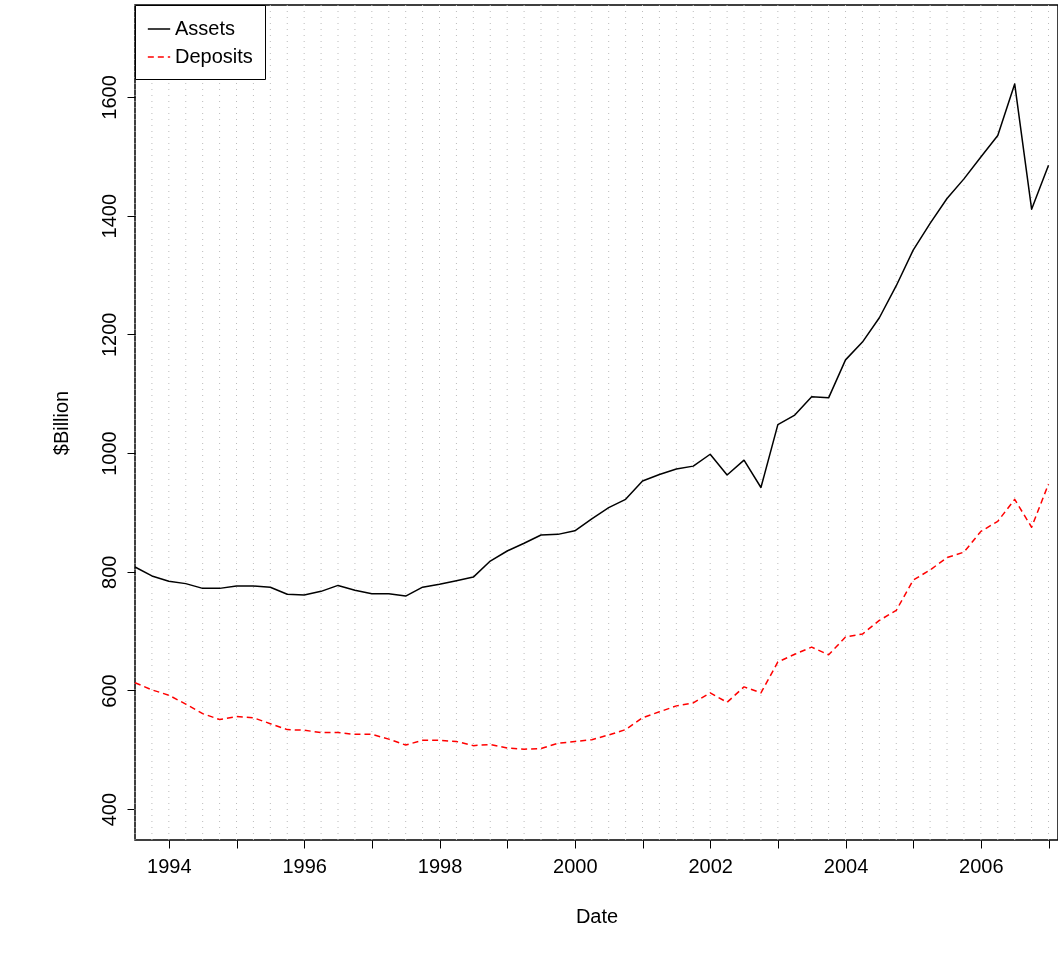 The height and width of the screenshot is (970, 1058). I want to click on y-tick-label: 400, so click(108, 809).